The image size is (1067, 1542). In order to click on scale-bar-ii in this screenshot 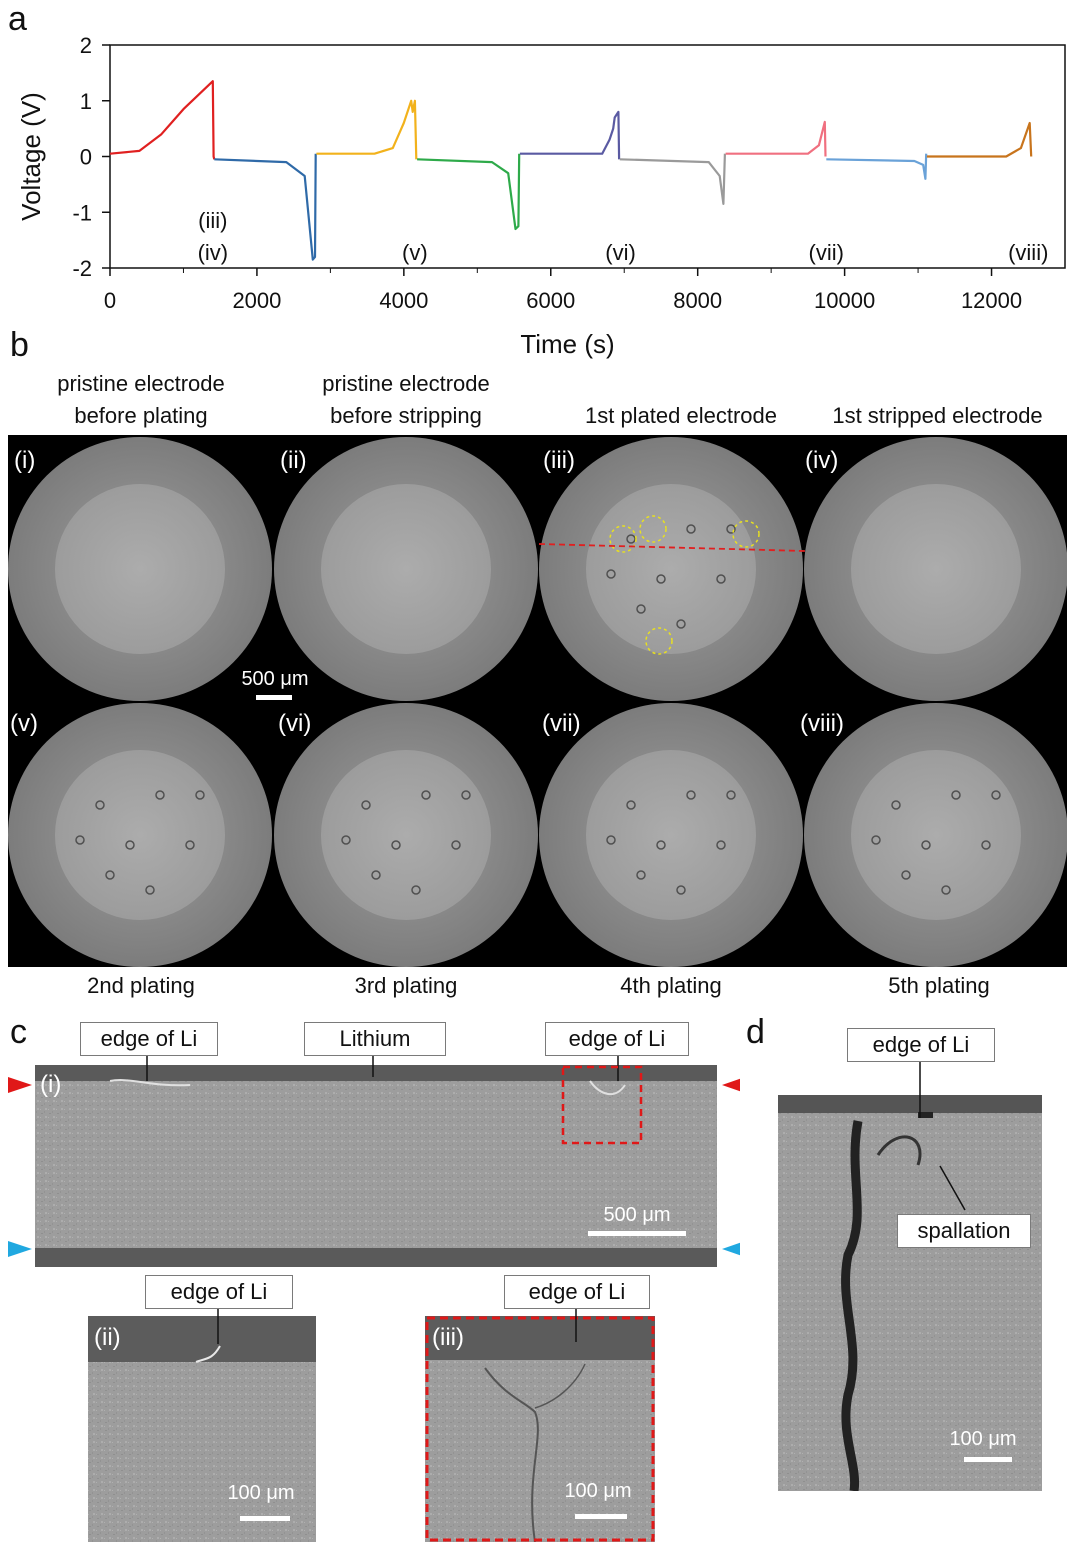, I will do `click(265, 1518)`.